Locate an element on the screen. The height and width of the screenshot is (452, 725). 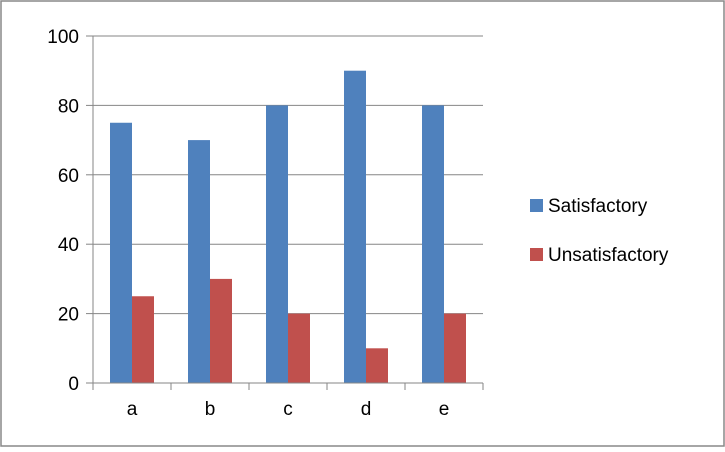
y-tick-label: 80 is located at coordinates (68, 106).